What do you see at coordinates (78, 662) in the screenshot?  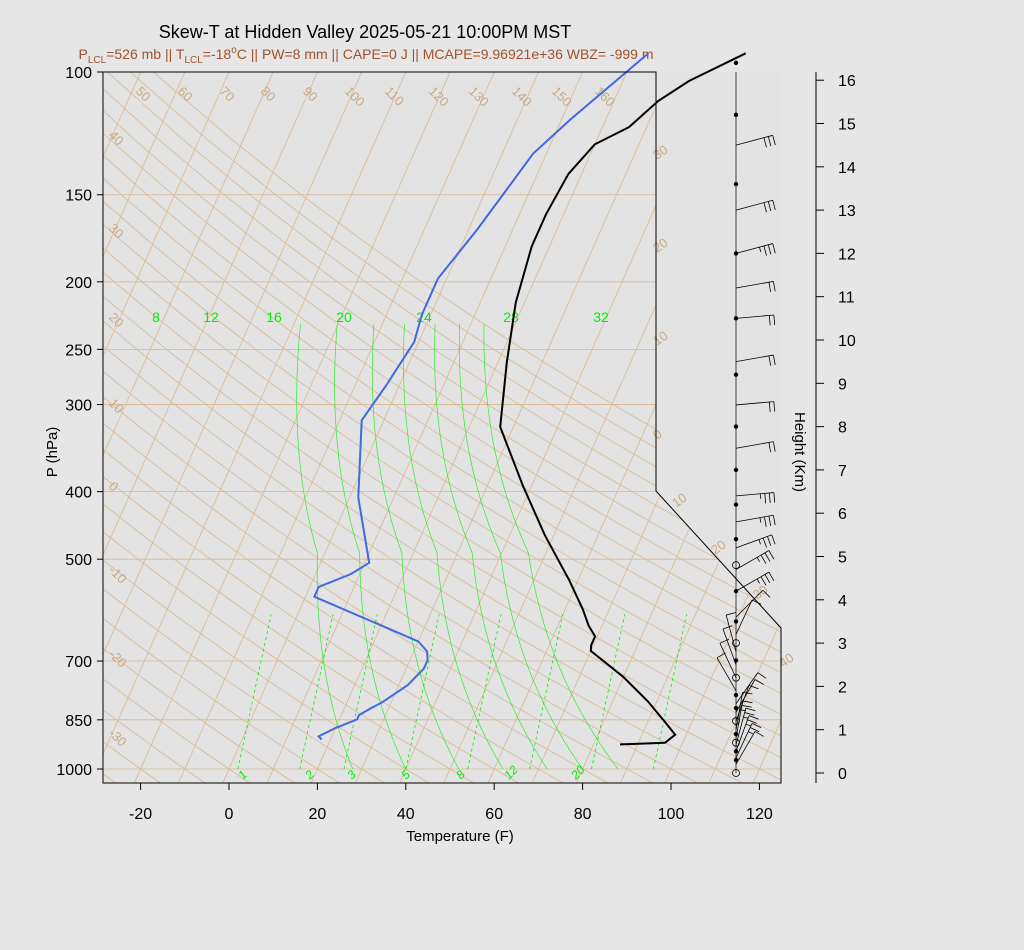 I see `pressure-tick-label: 700` at bounding box center [78, 662].